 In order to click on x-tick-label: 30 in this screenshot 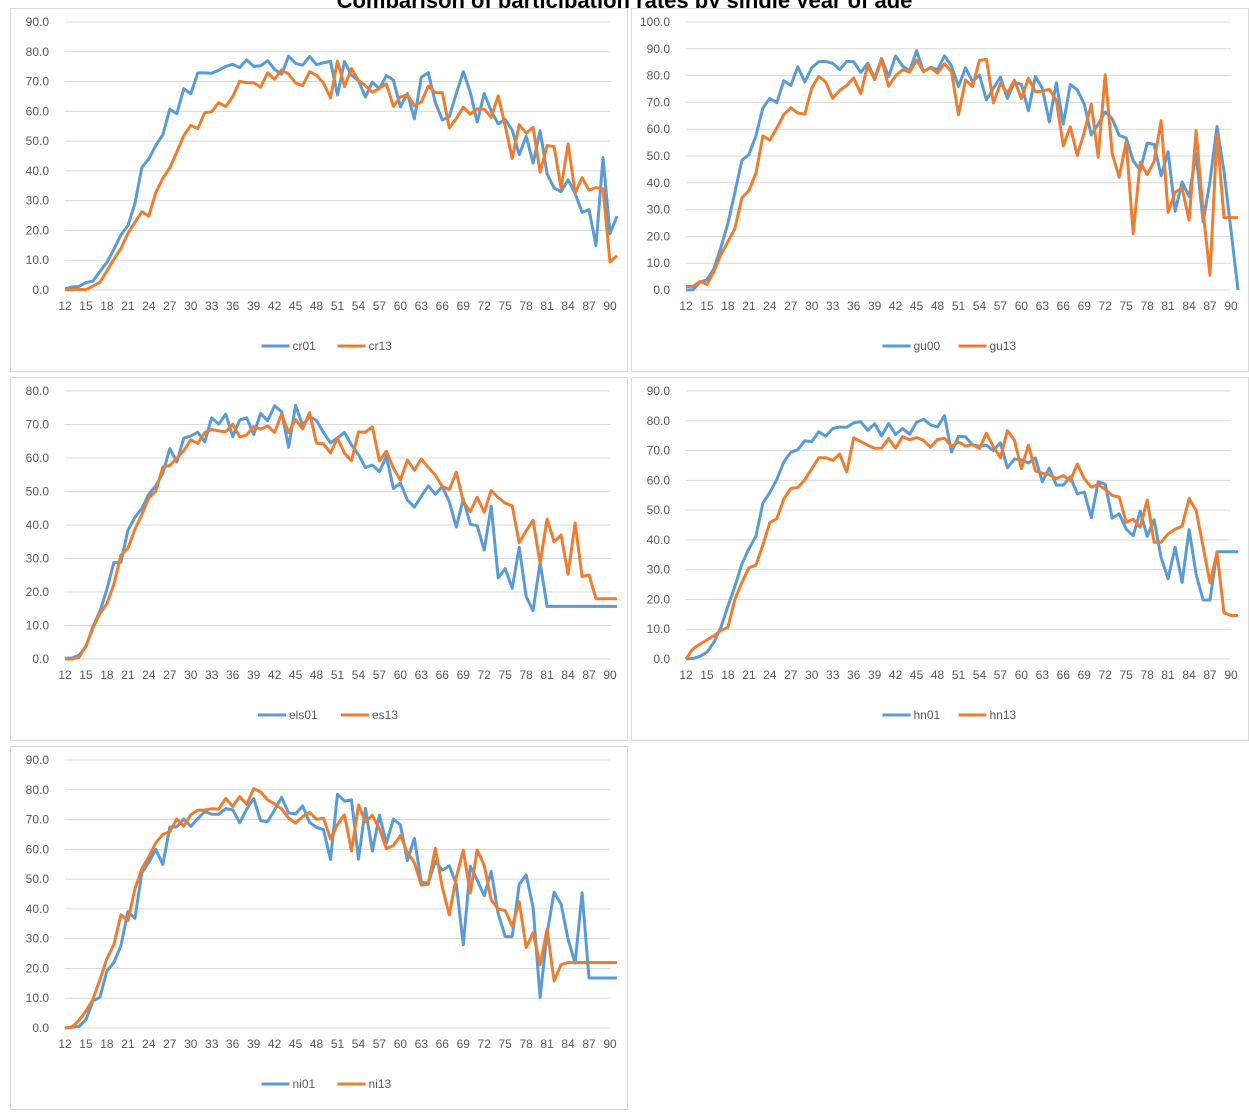, I will do `click(812, 306)`.